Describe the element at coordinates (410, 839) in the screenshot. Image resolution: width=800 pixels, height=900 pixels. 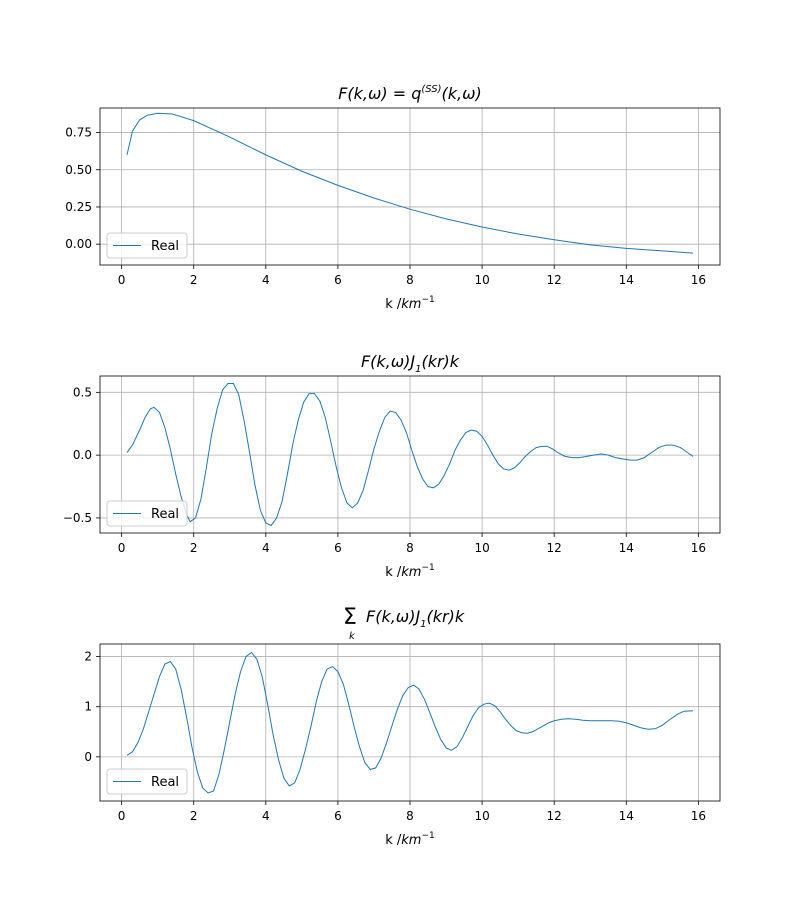
I see `subplot-3-xlabel: k /km−1` at that location.